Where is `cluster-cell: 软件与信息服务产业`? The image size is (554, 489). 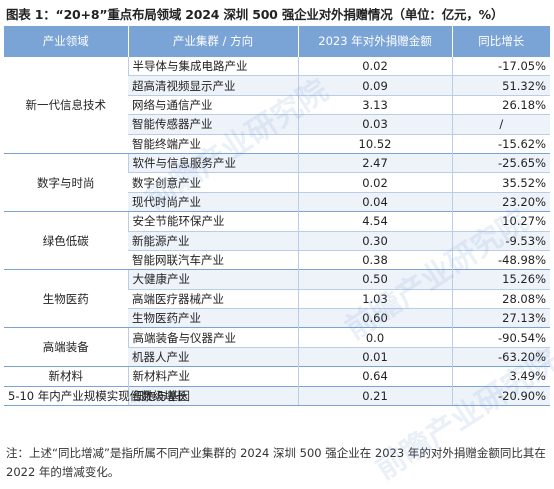
cluster-cell: 软件与信息服务产业 is located at coordinates (212, 162).